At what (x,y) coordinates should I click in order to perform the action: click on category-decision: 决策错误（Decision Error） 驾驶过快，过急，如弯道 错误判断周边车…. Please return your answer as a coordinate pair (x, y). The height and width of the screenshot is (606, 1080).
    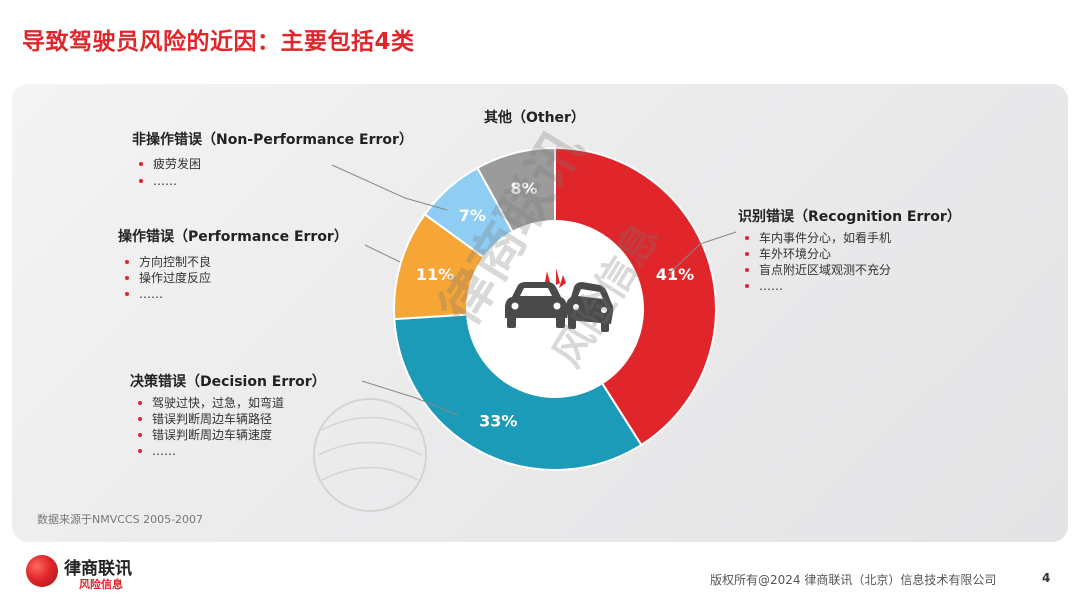
    Looking at the image, I should click on (228, 415).